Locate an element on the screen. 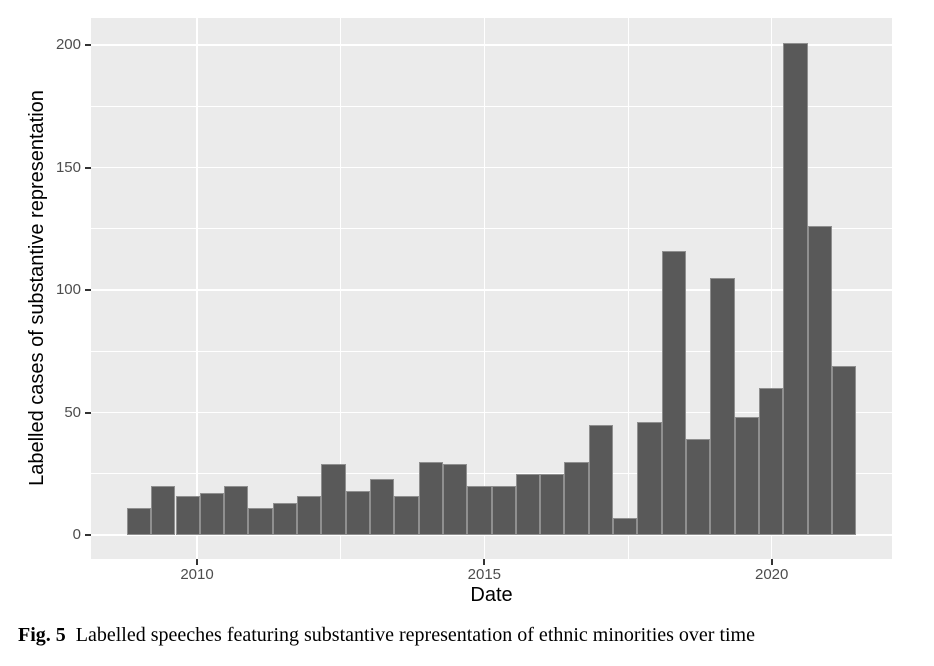  y-tick-label: 50 is located at coordinates (72, 412).